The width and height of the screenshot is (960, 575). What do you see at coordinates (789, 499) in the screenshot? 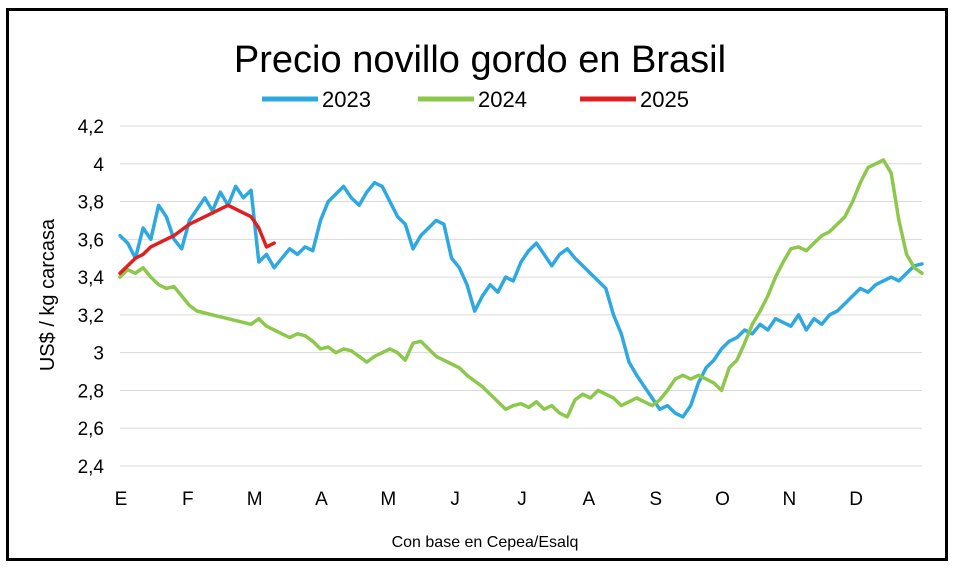
I see `x-tick-label: N` at bounding box center [789, 499].